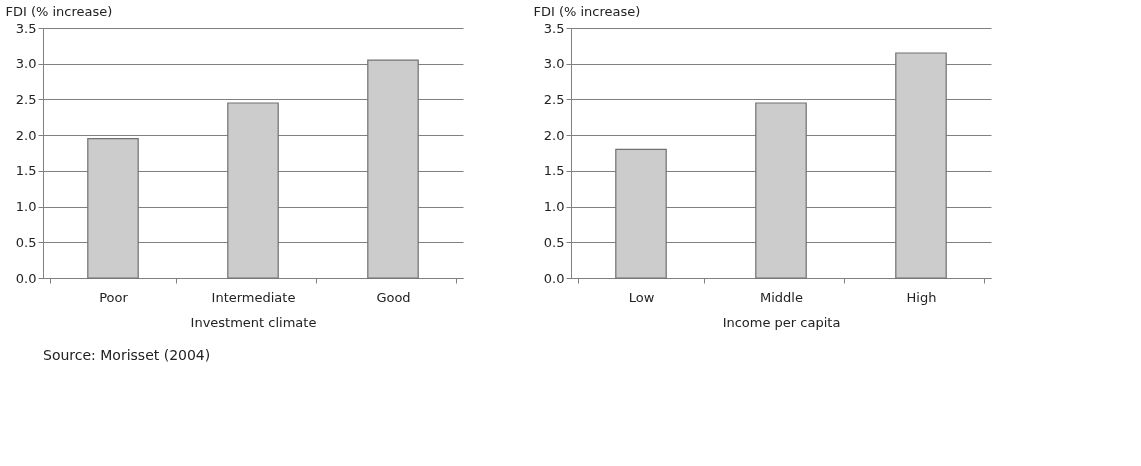 This screenshot has width=1141, height=466. What do you see at coordinates (253, 322) in the screenshot?
I see `x-axis-title: Investment climate` at bounding box center [253, 322].